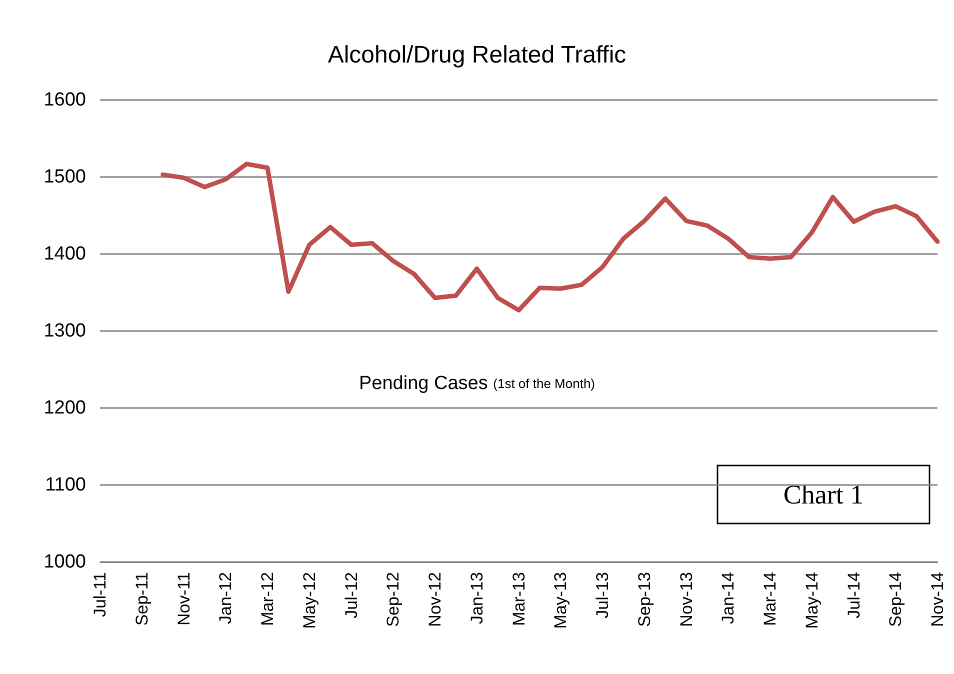 The height and width of the screenshot is (674, 954). Describe the element at coordinates (184, 599) in the screenshot. I see `x-tick-label: Nov-11` at that location.